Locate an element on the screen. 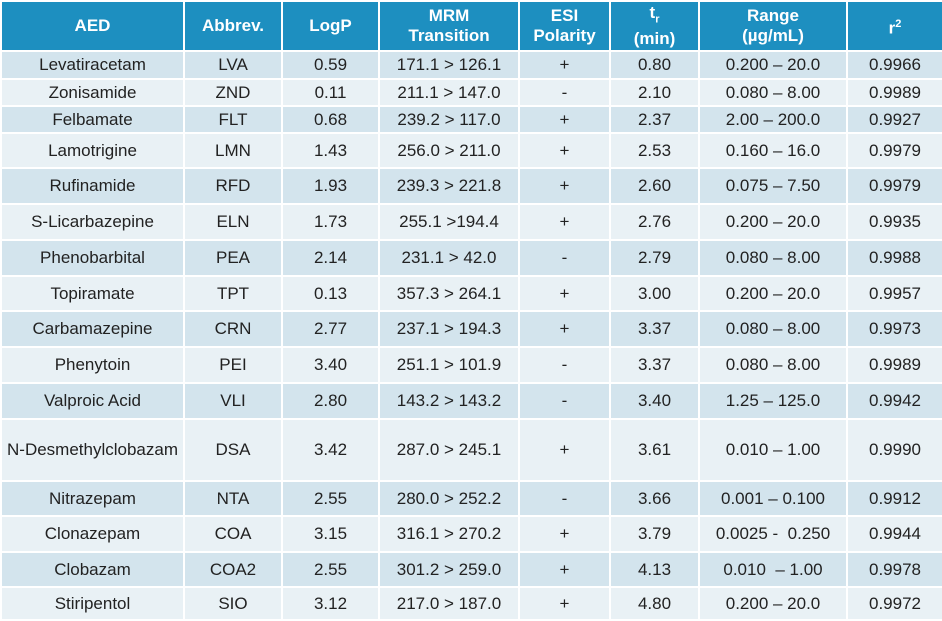 The image size is (942, 621). aed-cell: N-Desmethylclobazam is located at coordinates (92, 450).